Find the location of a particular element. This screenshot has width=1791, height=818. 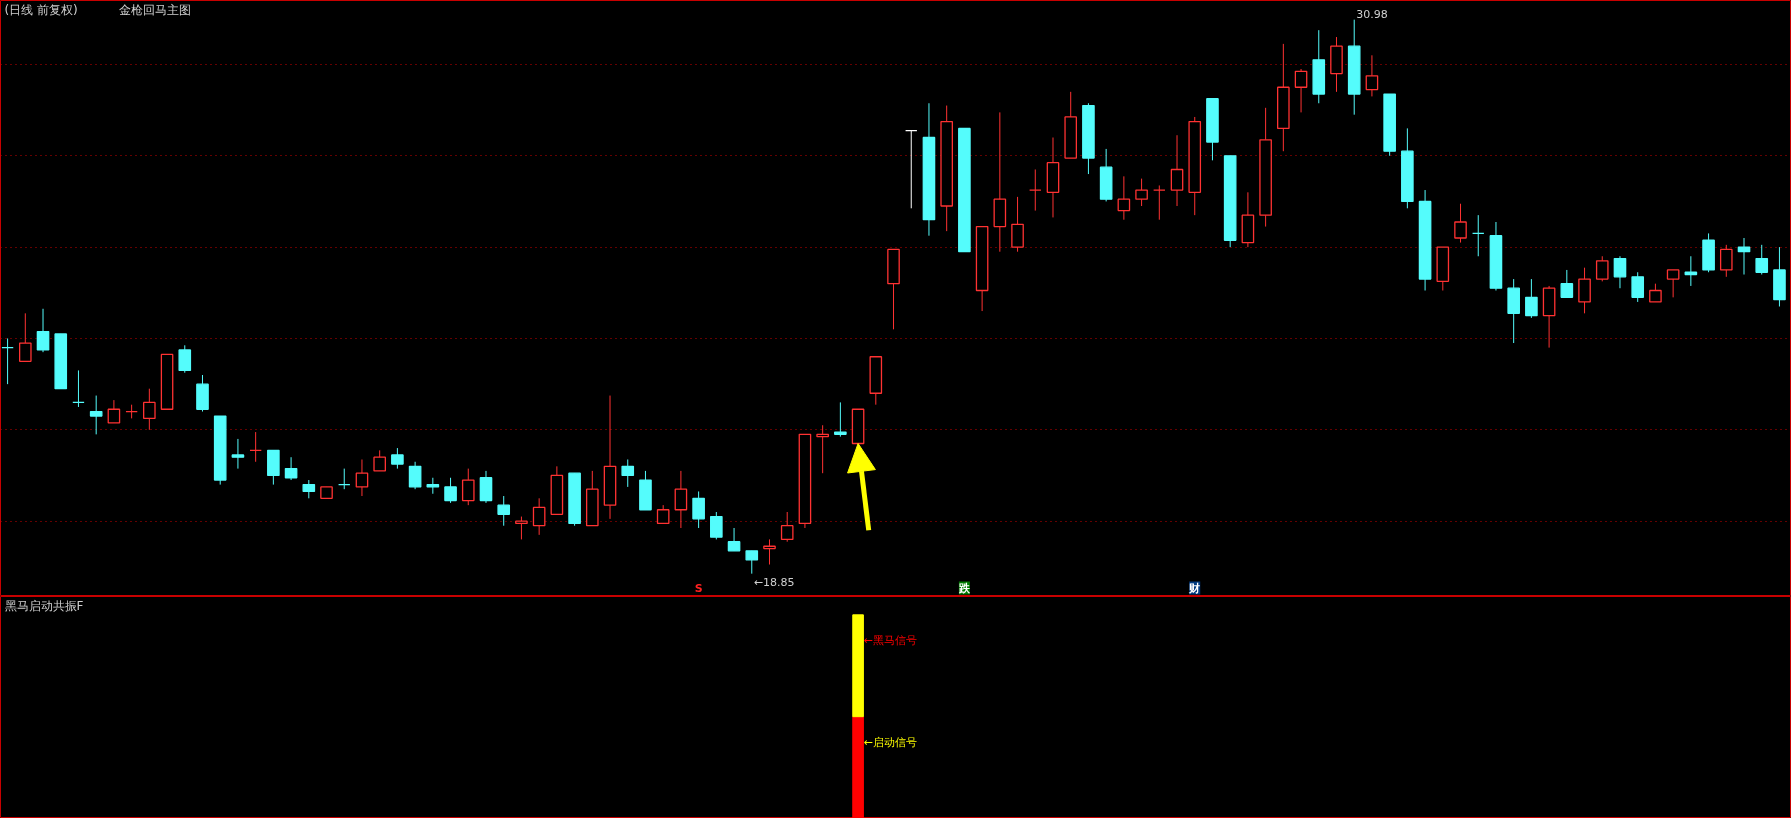

chart-title: (日线 前复权) is located at coordinates (41, 9).